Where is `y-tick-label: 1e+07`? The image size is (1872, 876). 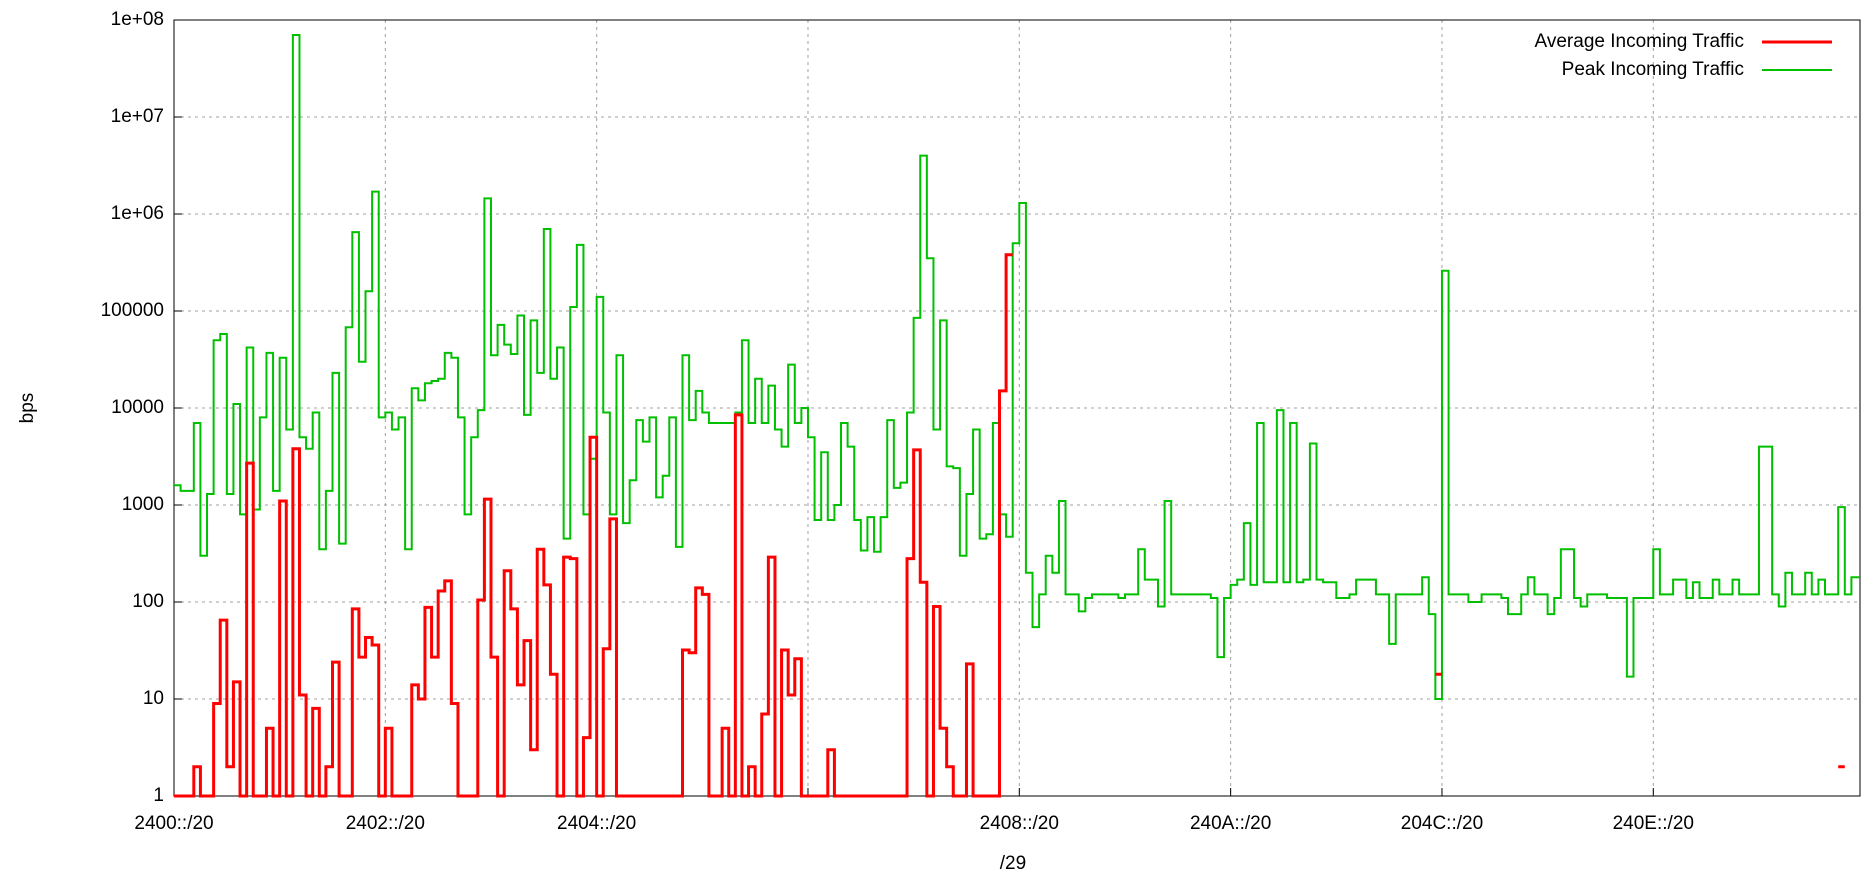
y-tick-label: 1e+07 is located at coordinates (137, 116).